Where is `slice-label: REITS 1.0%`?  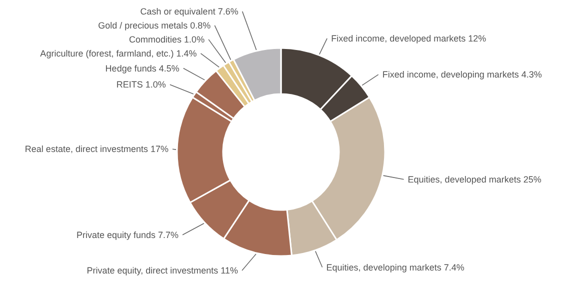
slice-label: REITS 1.0% is located at coordinates (141, 85).